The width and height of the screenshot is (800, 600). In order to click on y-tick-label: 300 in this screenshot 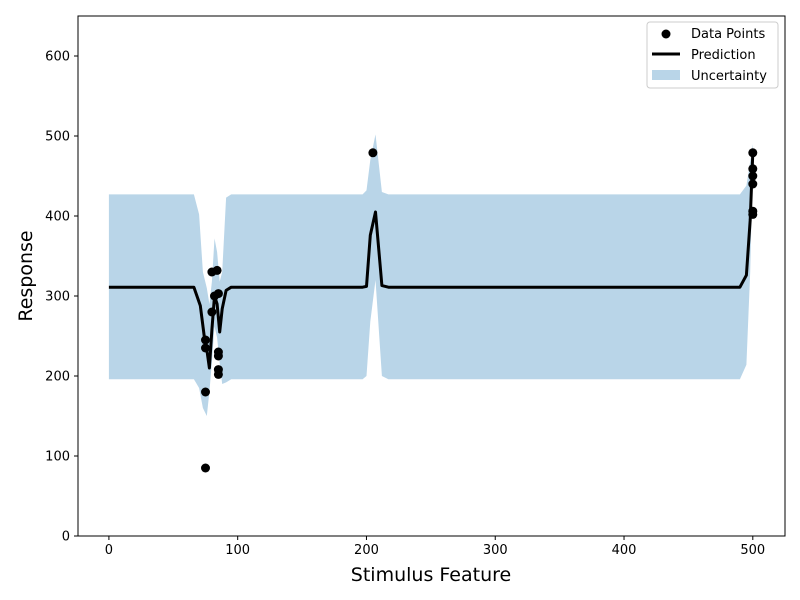, I will do `click(57, 297)`.